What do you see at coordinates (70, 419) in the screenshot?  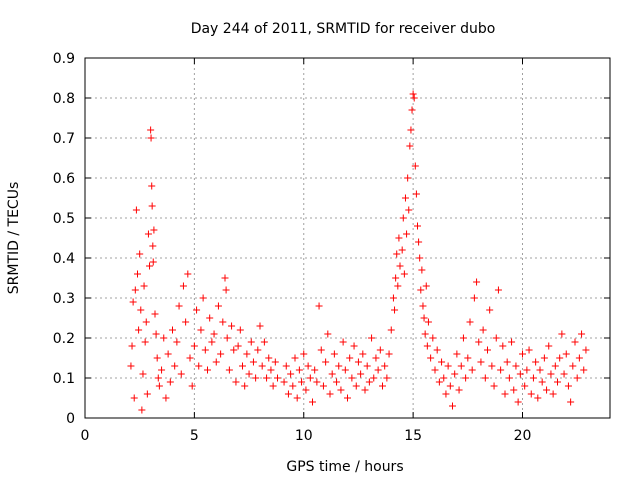 I see `y-tick-label: 0` at bounding box center [70, 419].